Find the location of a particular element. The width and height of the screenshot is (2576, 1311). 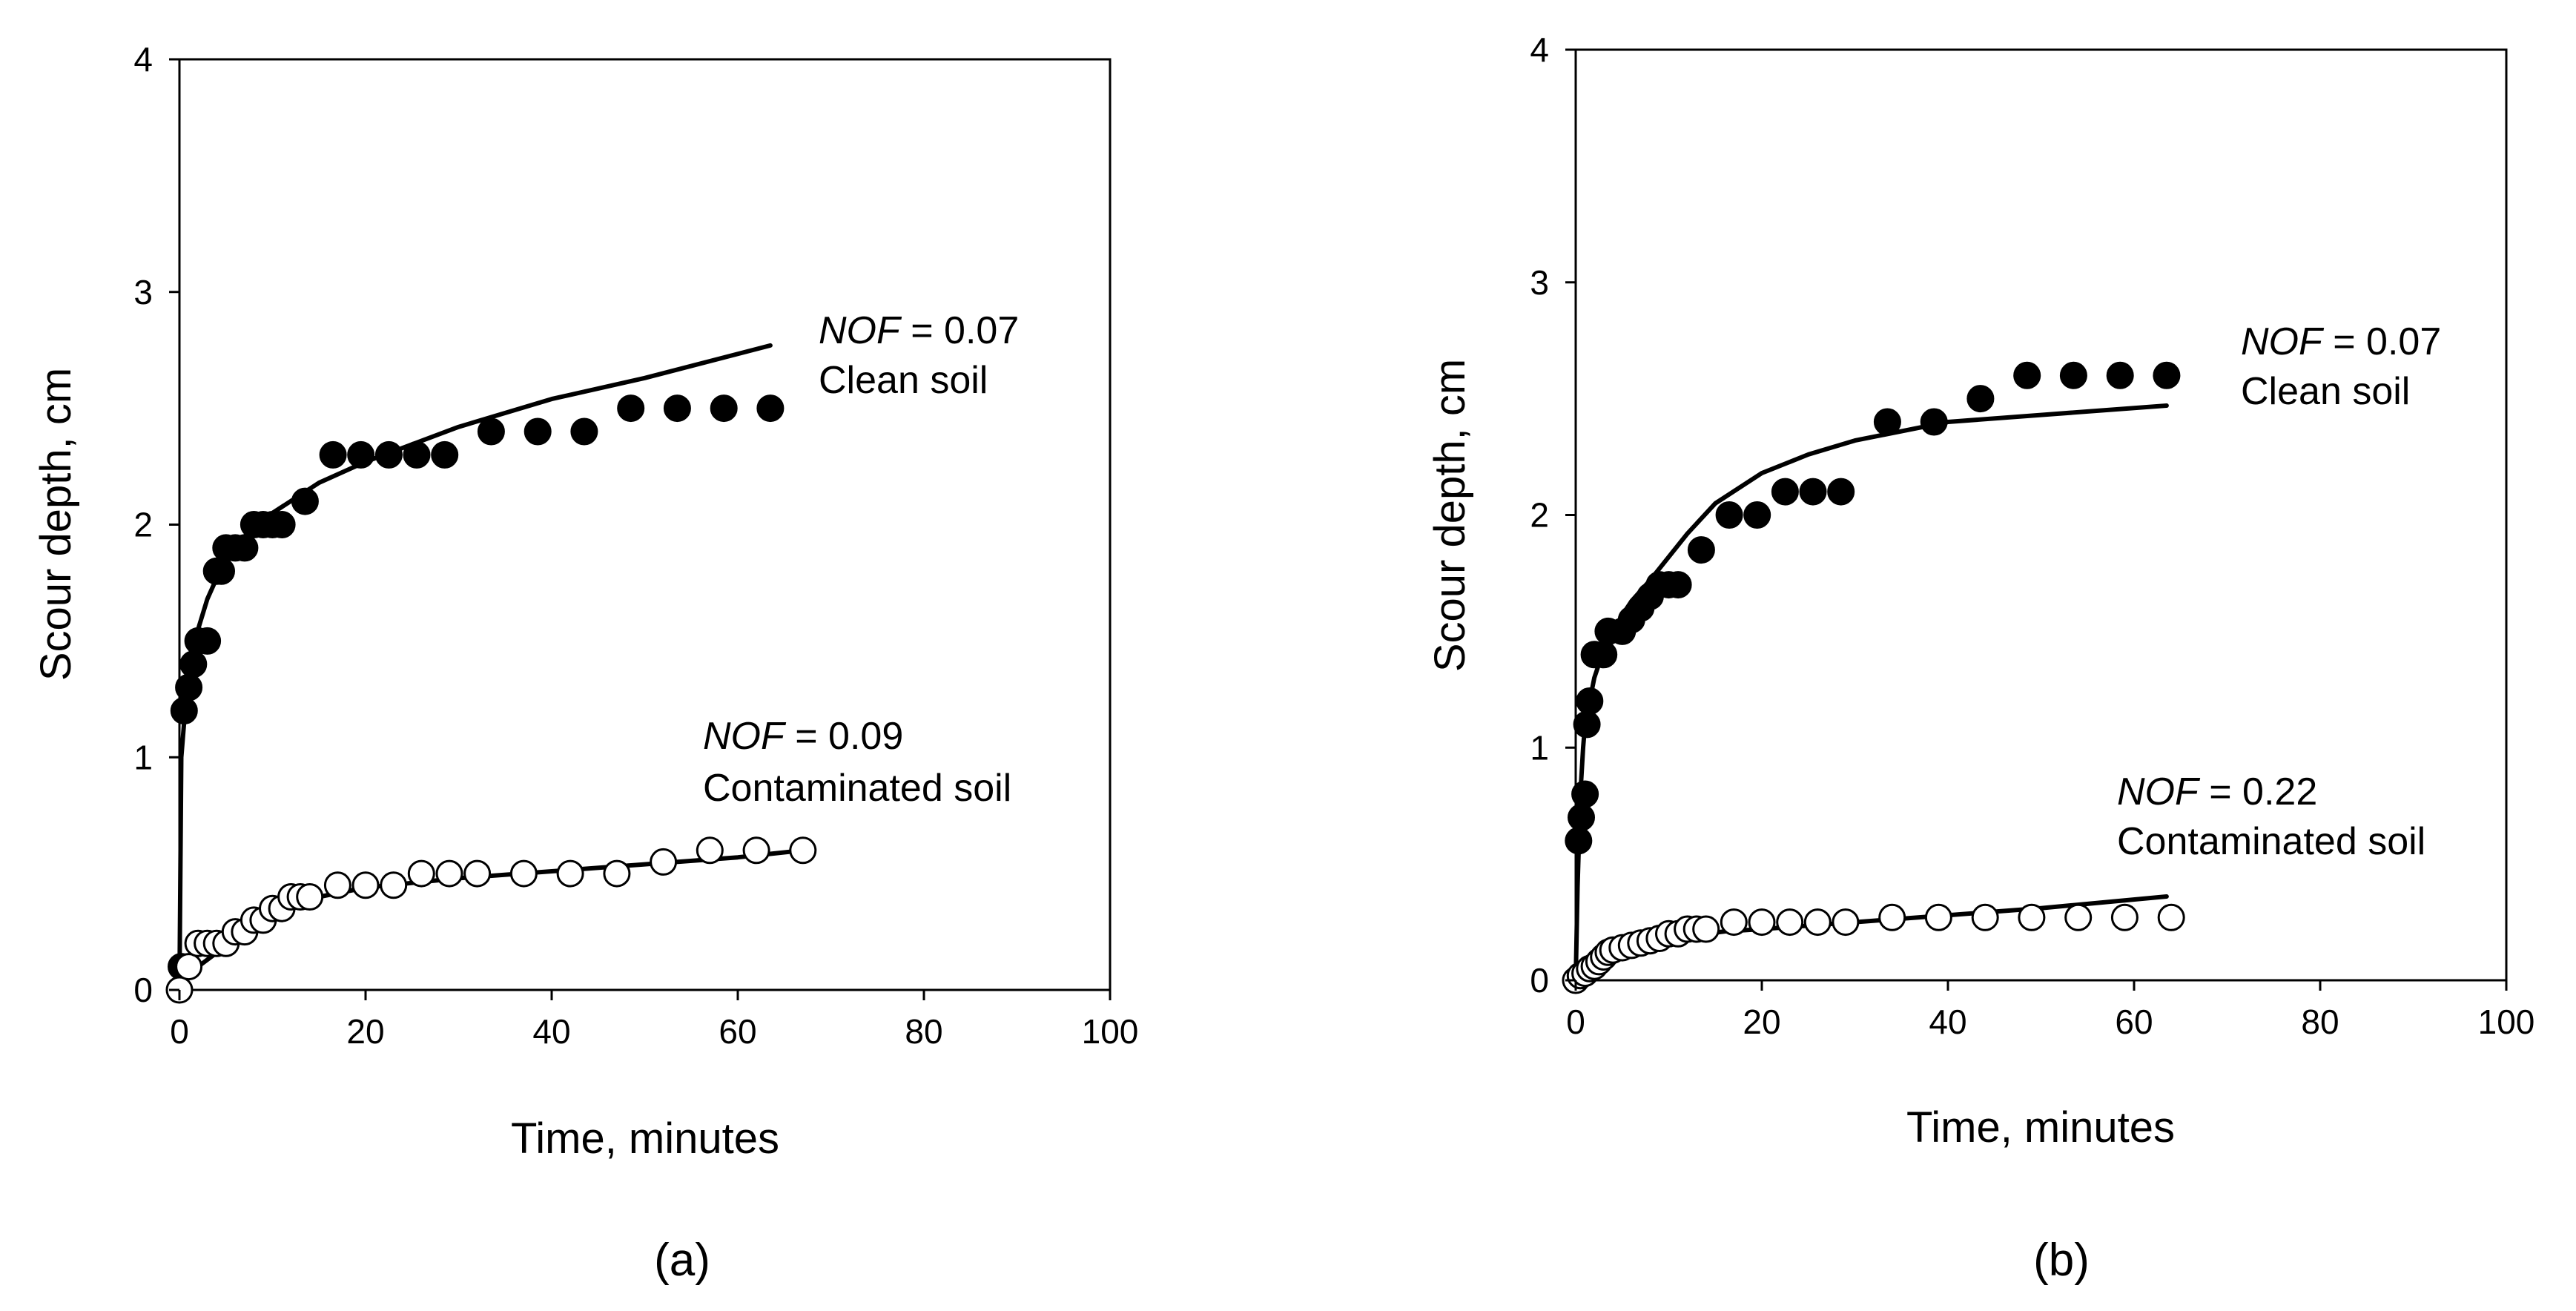

x-tick-label: 20 is located at coordinates (1761, 1022).